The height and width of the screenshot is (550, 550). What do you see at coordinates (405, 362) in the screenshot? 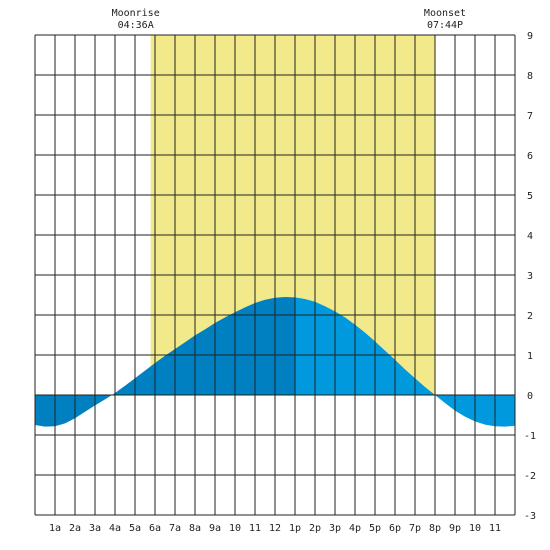
I see `tide-area-falling` at bounding box center [405, 362].